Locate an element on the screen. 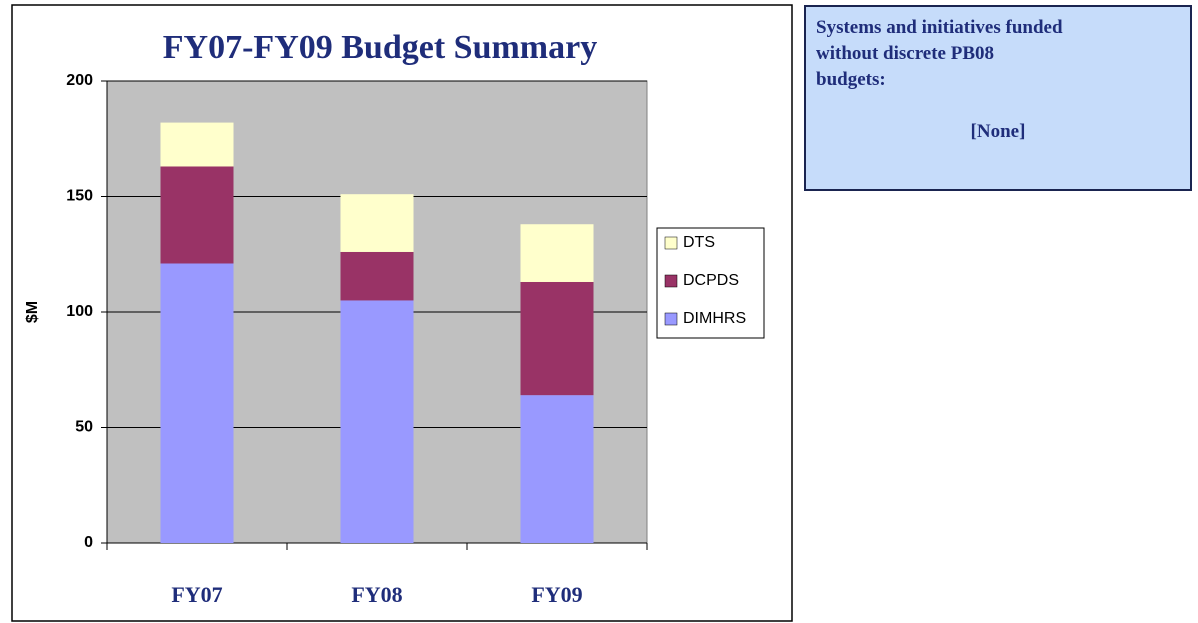 The width and height of the screenshot is (1198, 623). y-tick-label: 150 is located at coordinates (79, 196).